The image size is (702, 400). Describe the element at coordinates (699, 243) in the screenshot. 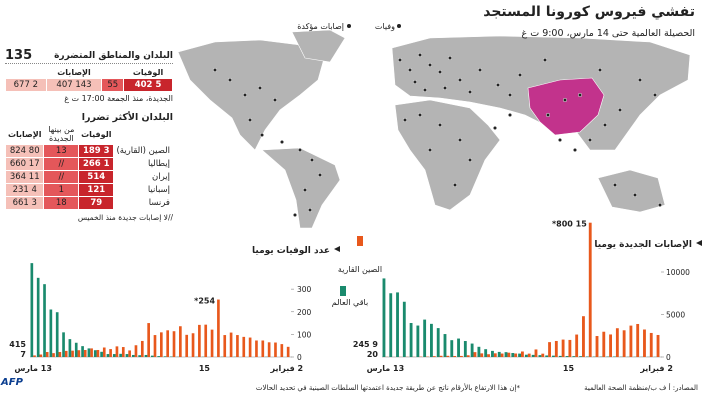

I see `arrow` at that location.